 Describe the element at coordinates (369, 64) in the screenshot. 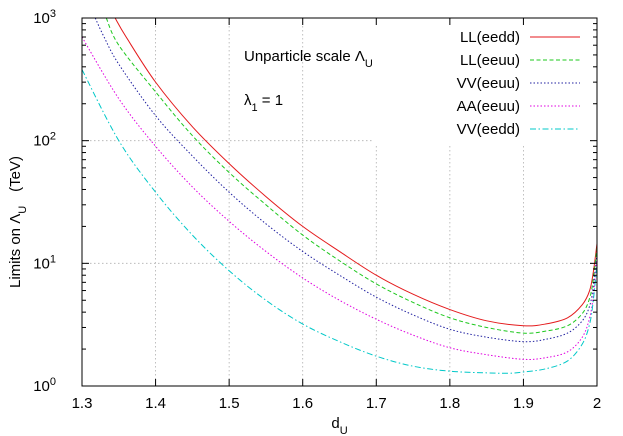

I see `annotation-unparticle-scale-sub: U` at that location.